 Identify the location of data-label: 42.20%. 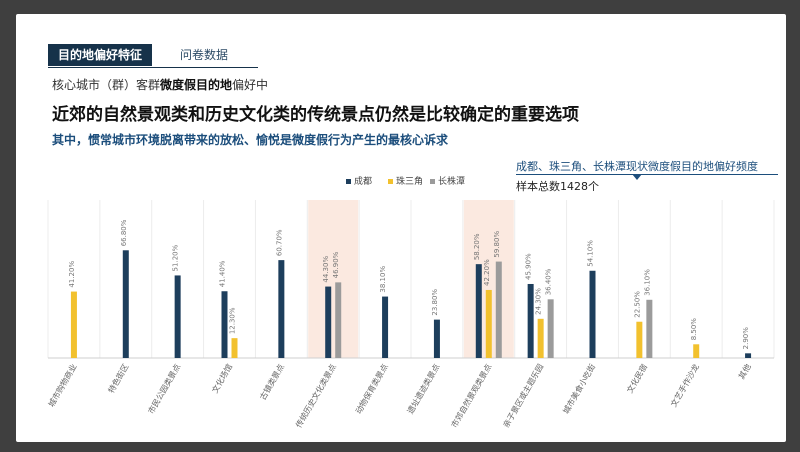
(487, 272).